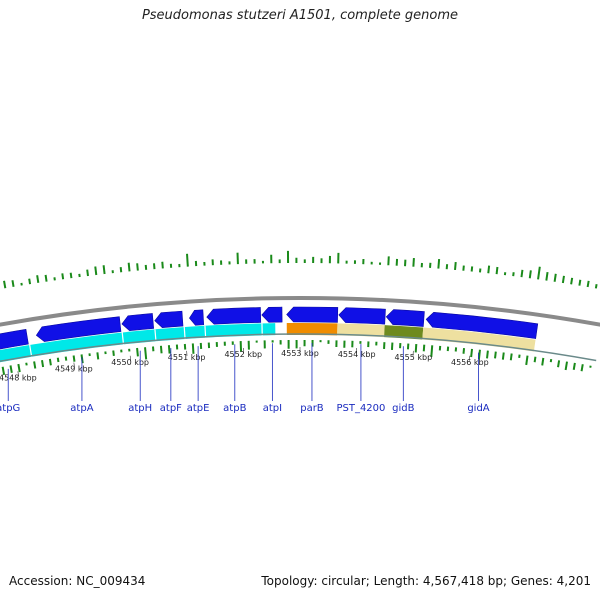 The height and width of the screenshot is (600, 600). Describe the element at coordinates (312, 314) in the screenshot. I see `gene-arrow-parB` at that location.